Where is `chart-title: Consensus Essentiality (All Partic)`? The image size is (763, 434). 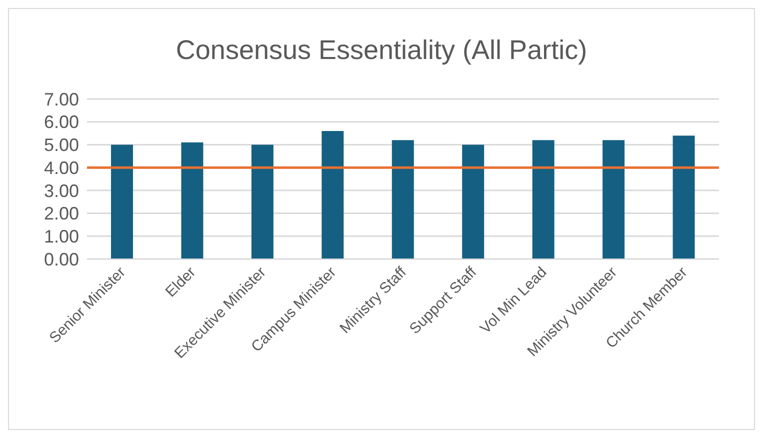 chart-title: Consensus Essentiality (All Partic) is located at coordinates (381, 50).